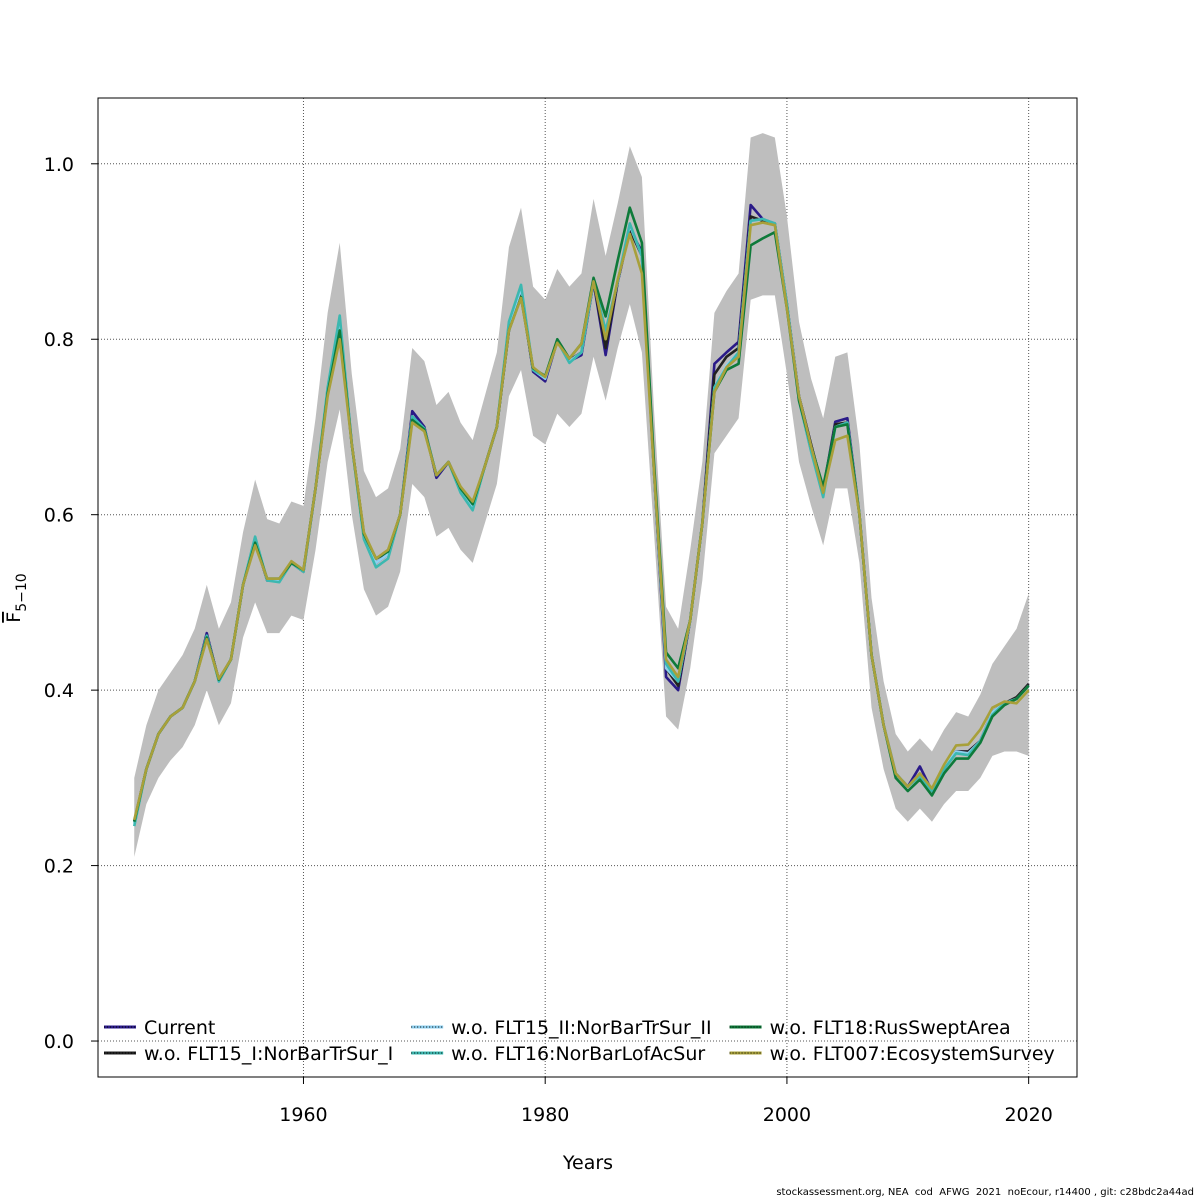 This screenshot has width=1200, height=1200. I want to click on y-axis-label: F5−10, so click(16, 597).